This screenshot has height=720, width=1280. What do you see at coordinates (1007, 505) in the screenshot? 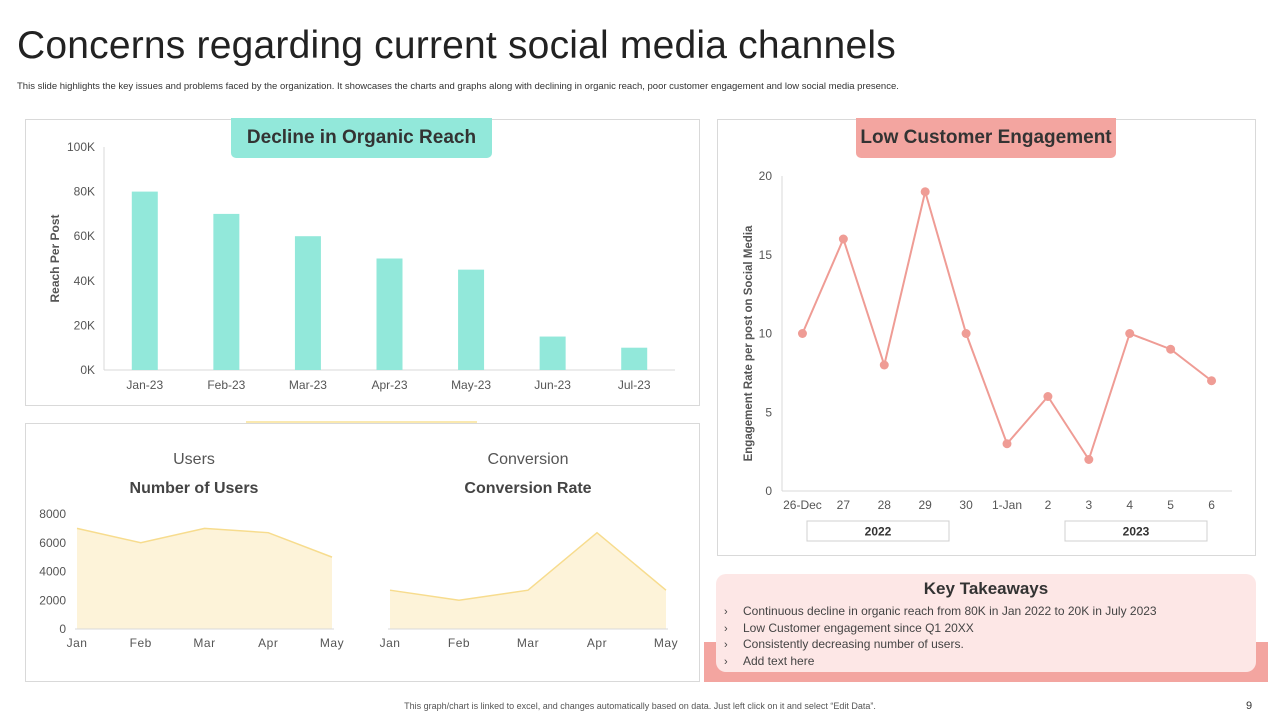
I see `x-tick-label: 1-Jan` at bounding box center [1007, 505].